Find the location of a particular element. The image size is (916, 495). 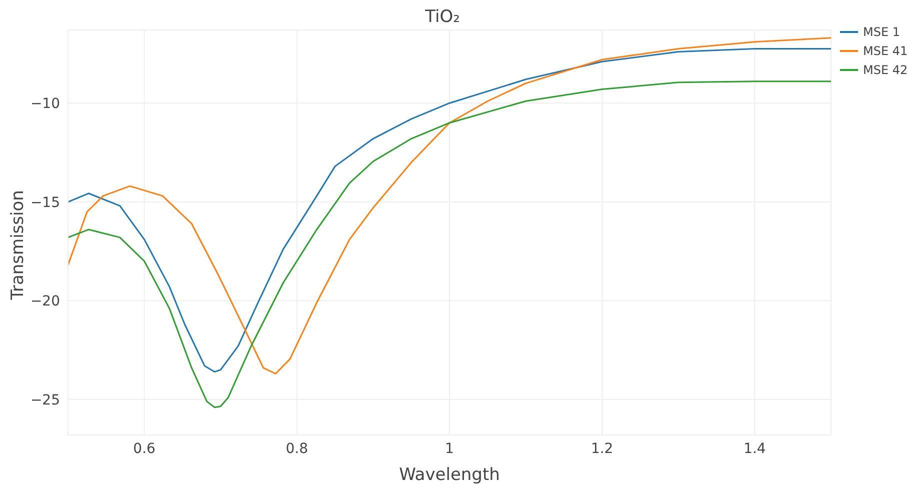

y-tick-label: −25 is located at coordinates (45, 400).